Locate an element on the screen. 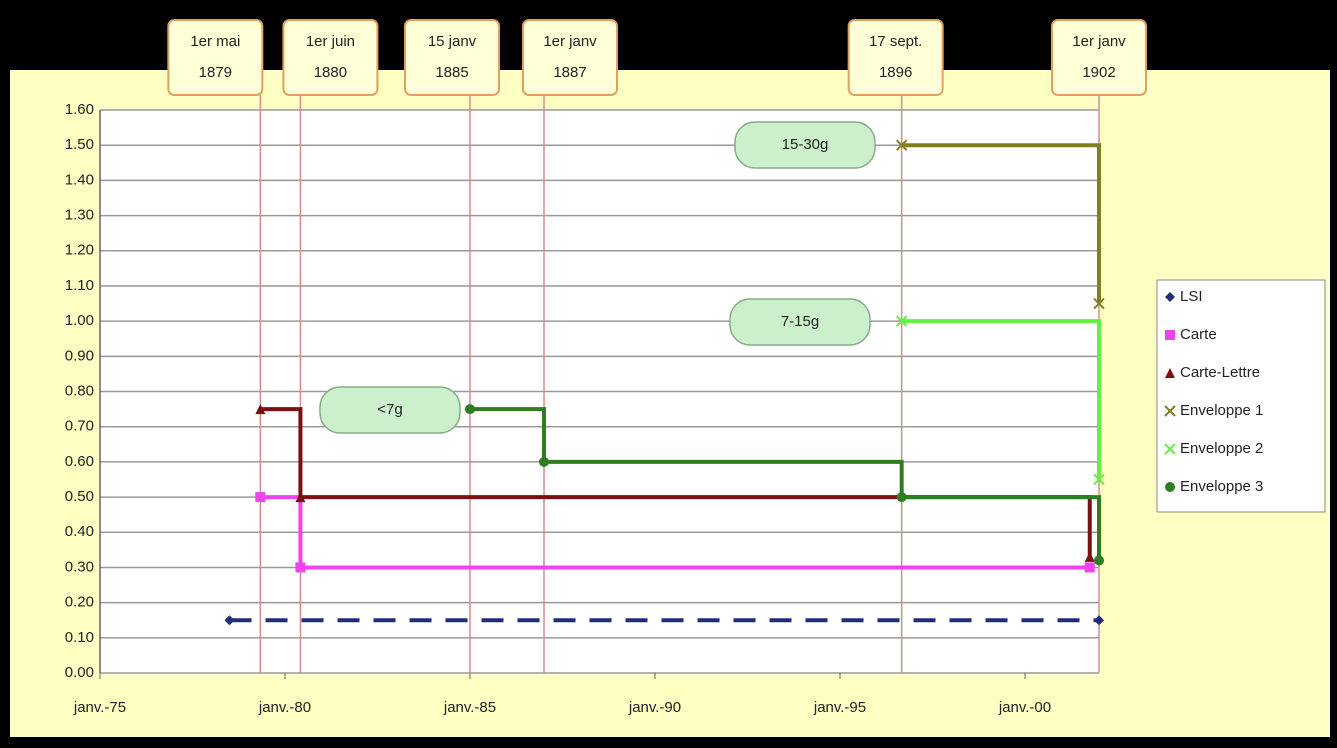  y-tick-label: 0.10 is located at coordinates (79, 637).